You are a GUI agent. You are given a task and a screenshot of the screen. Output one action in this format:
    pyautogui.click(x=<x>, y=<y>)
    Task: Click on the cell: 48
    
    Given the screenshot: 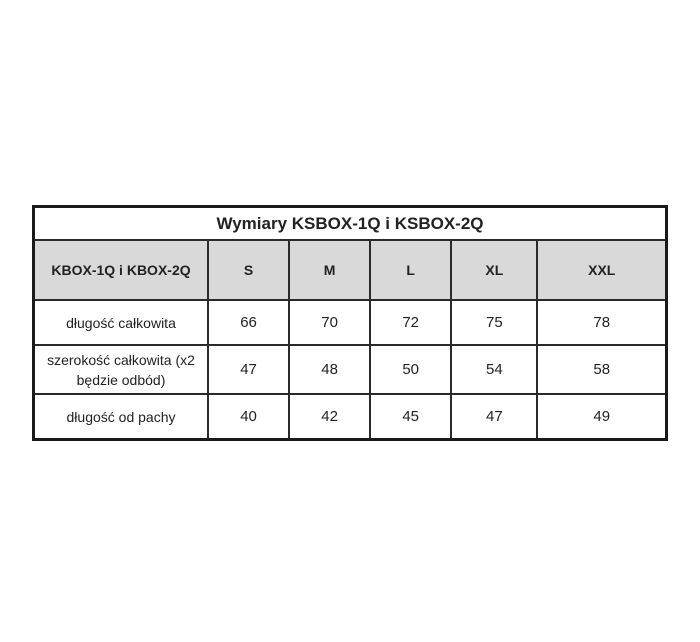 What is the action you would take?
    pyautogui.click(x=330, y=369)
    